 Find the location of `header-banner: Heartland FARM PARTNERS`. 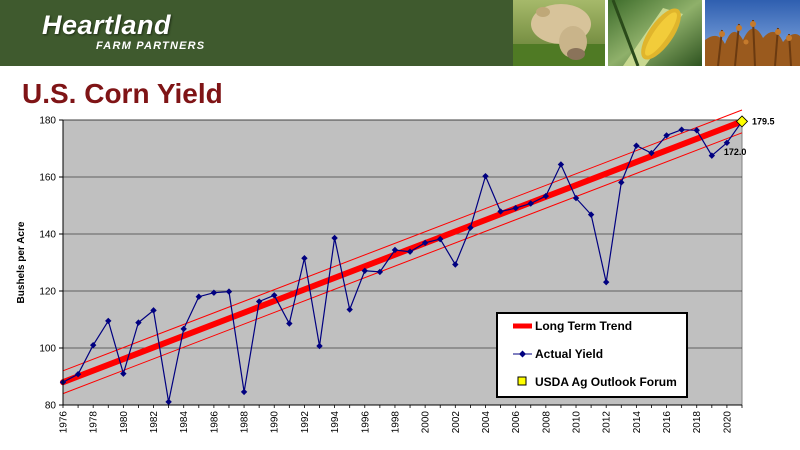

header-banner: Heartland FARM PARTNERS is located at coordinates (400, 33).